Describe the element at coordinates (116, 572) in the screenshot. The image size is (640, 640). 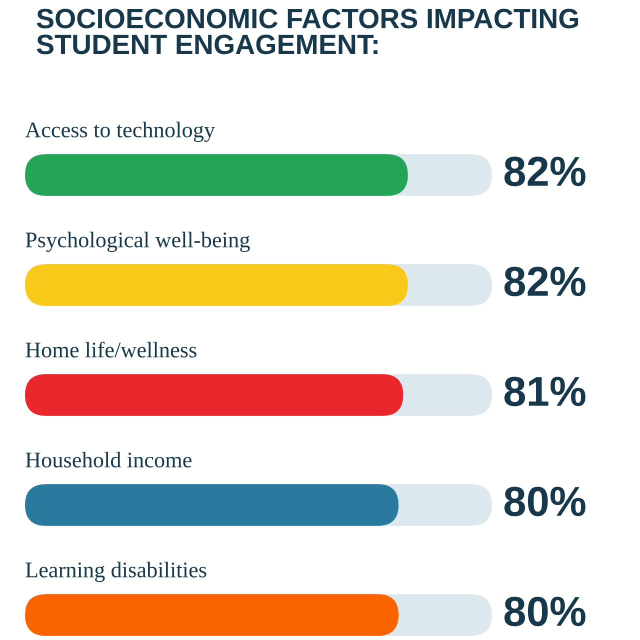
I see `y-tick-label: Learning disabilities` at that location.